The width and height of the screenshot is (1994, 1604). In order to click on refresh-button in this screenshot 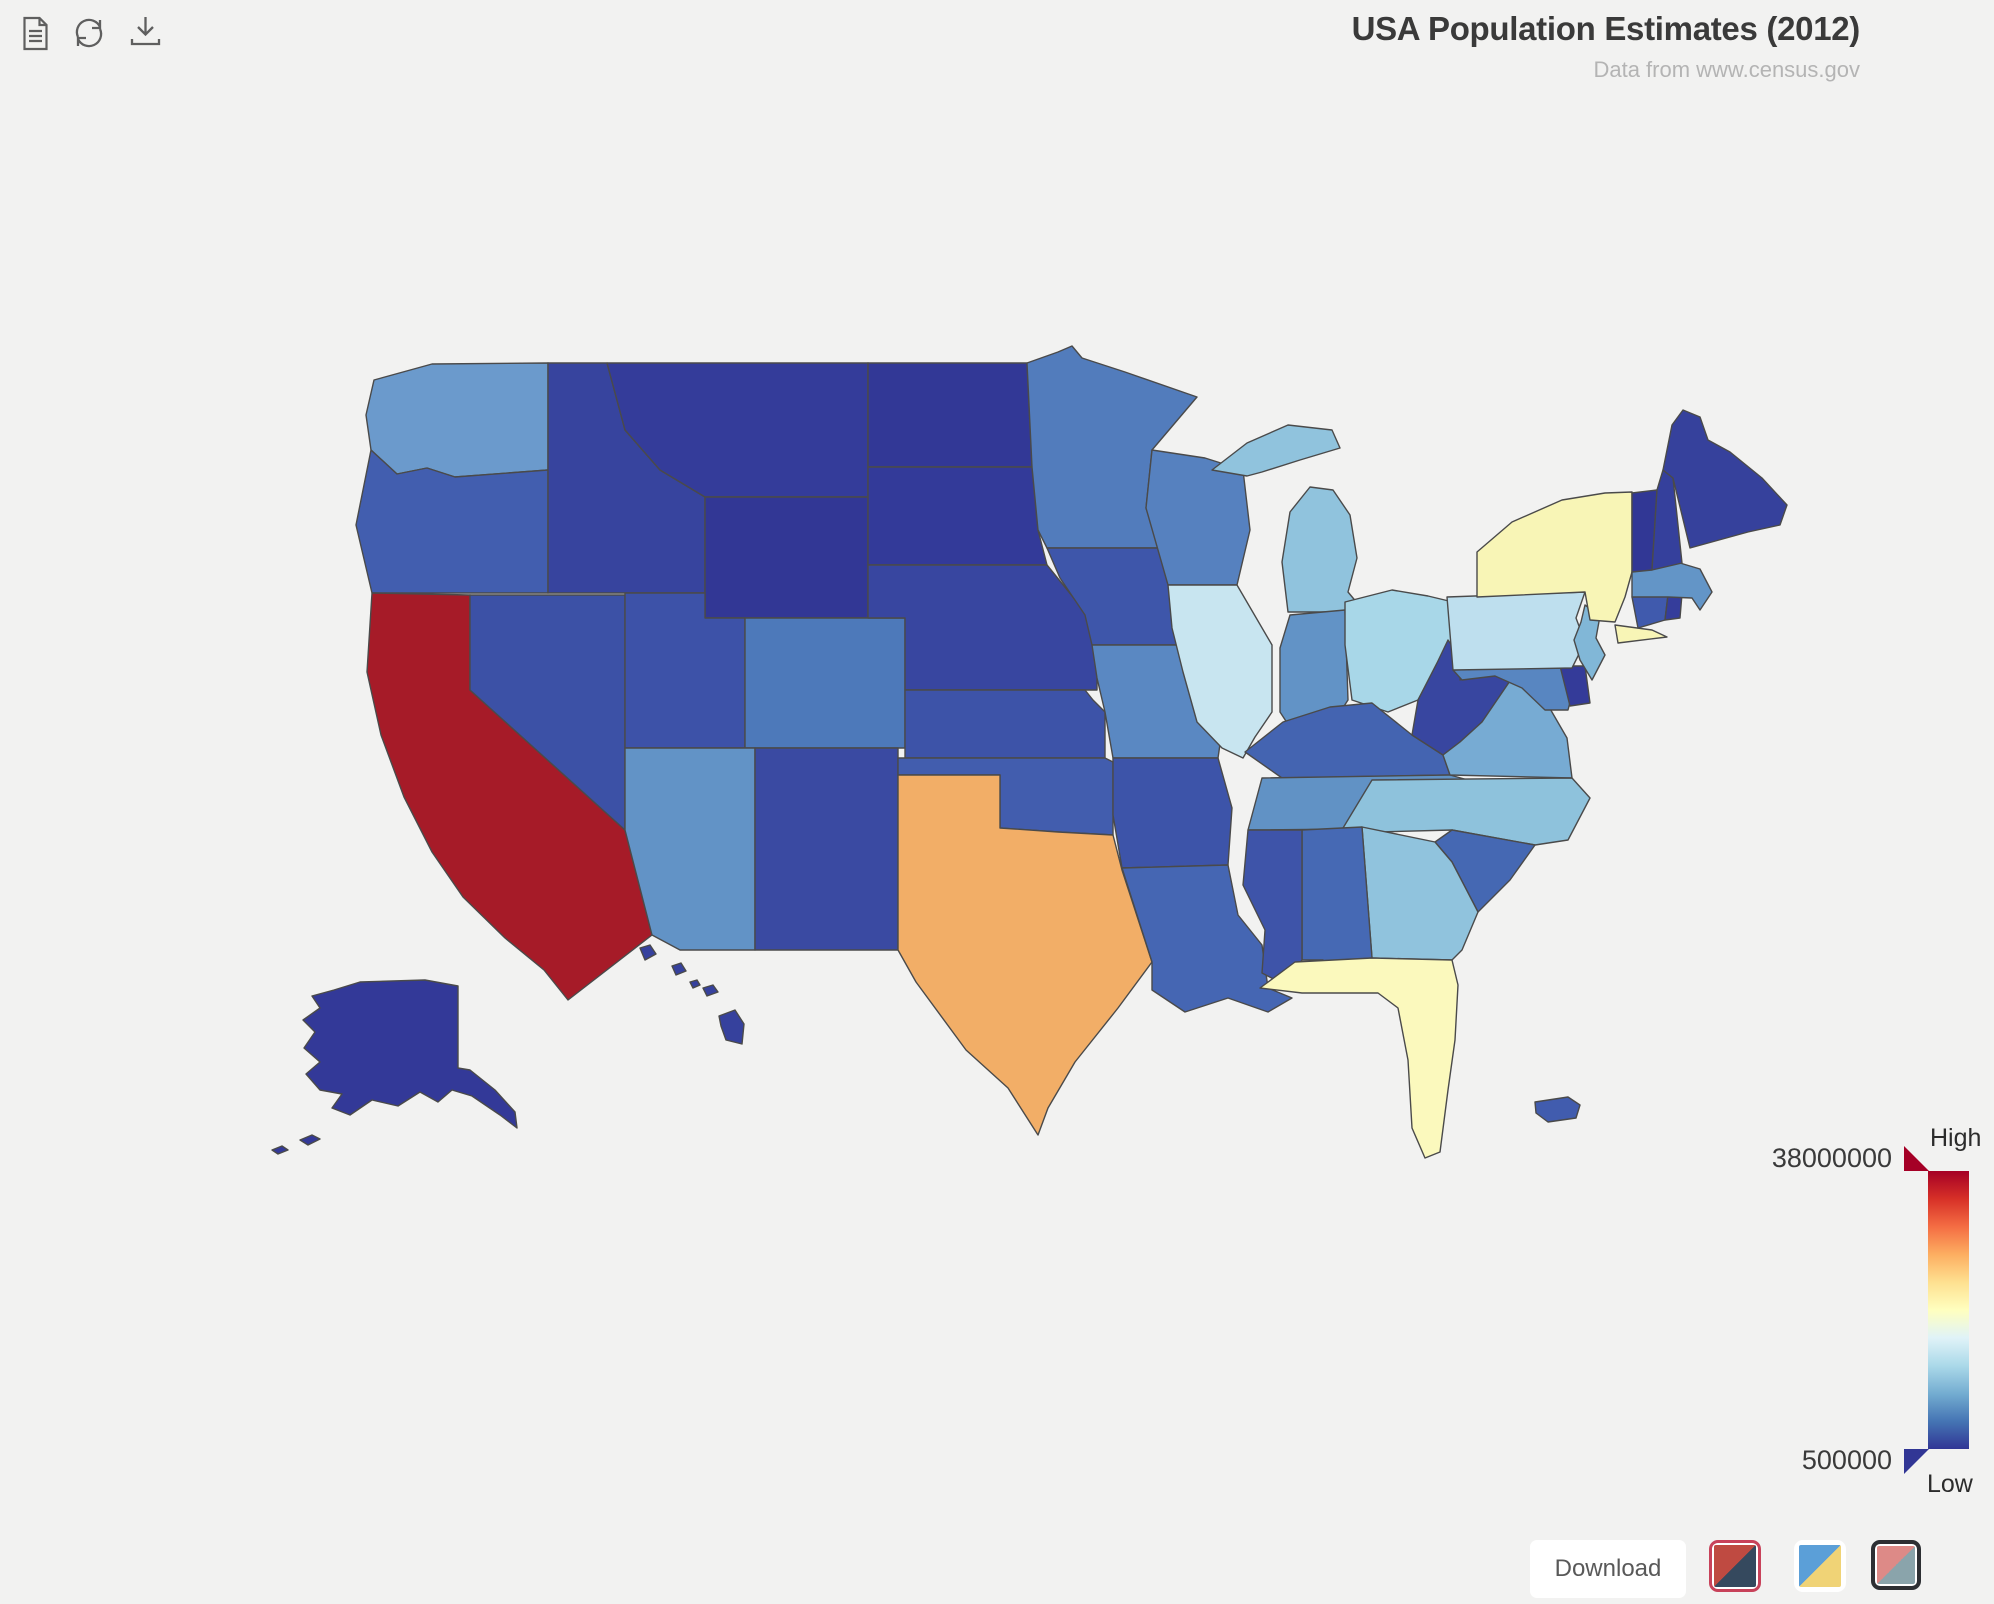, I will do `click(89, 33)`.